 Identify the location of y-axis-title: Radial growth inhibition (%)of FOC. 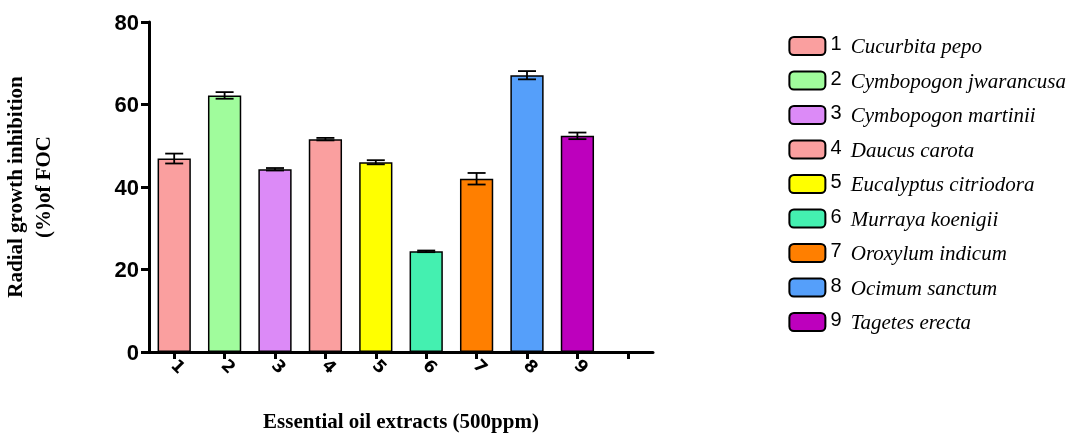
(29, 187).